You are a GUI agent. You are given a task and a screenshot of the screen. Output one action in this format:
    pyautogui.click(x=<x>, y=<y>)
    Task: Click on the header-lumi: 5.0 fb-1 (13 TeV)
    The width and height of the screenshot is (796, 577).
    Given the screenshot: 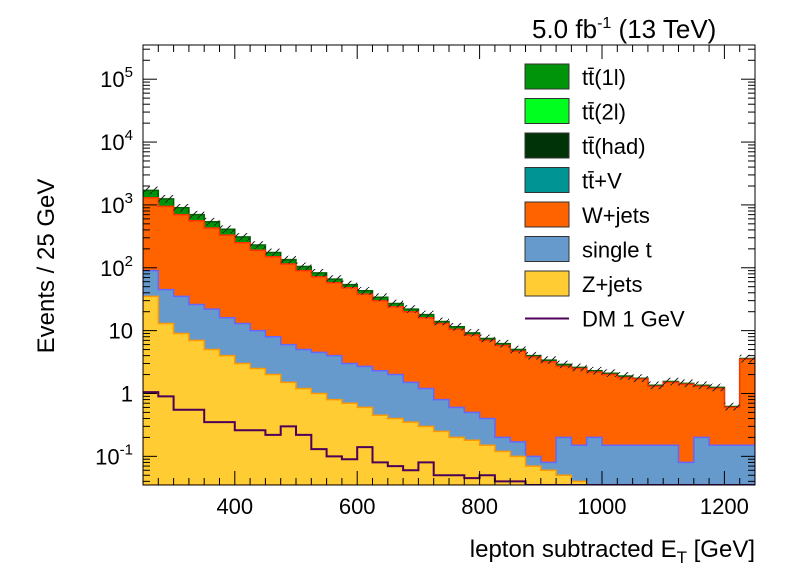 What is the action you would take?
    pyautogui.click(x=624, y=29)
    